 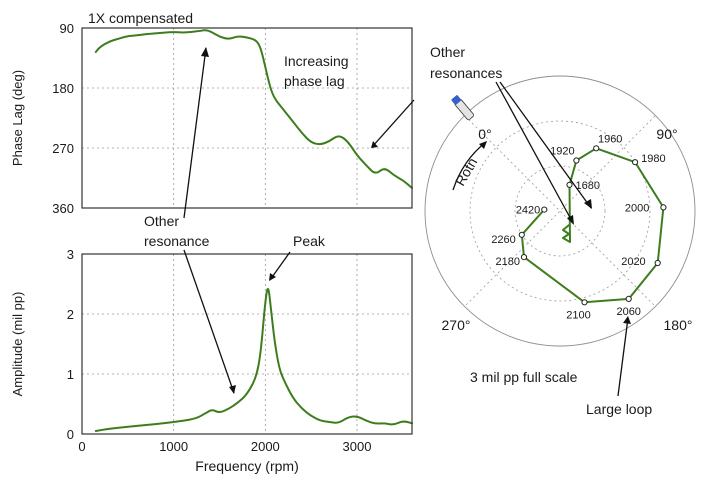 I want to click on amplitude-x-tick-label: 2000, so click(x=265, y=446).